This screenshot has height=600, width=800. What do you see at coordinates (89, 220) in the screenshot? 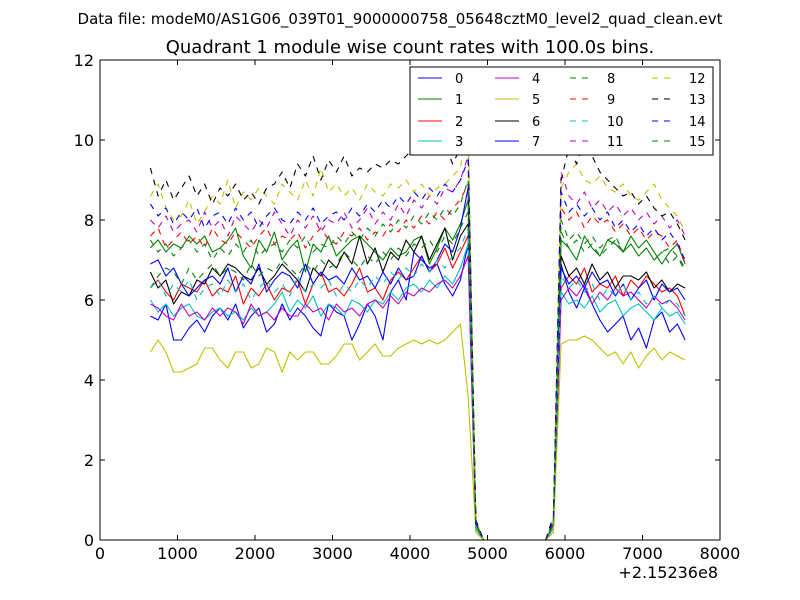
I see `y-tick-label: 8` at bounding box center [89, 220].